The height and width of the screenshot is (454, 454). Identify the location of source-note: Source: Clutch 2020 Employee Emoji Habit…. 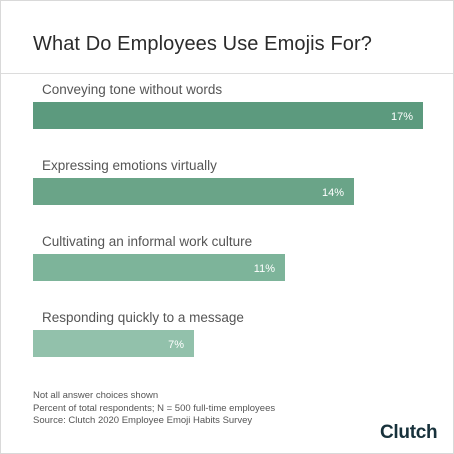
(143, 420).